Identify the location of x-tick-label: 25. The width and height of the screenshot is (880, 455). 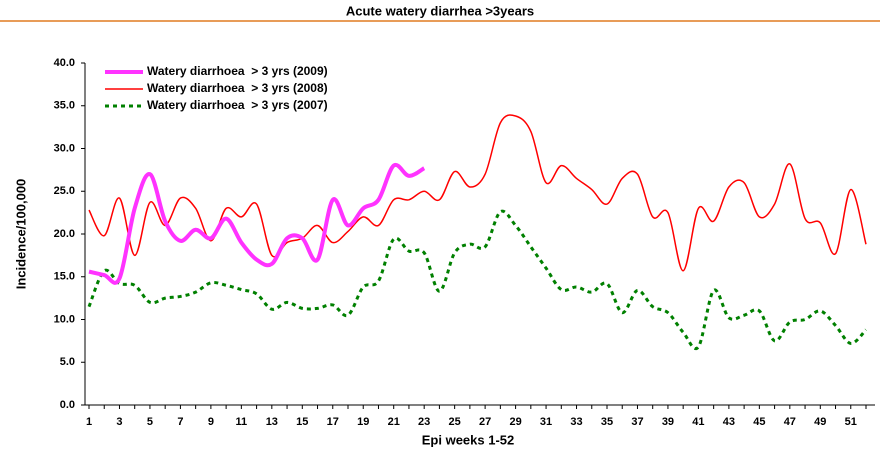
(455, 422).